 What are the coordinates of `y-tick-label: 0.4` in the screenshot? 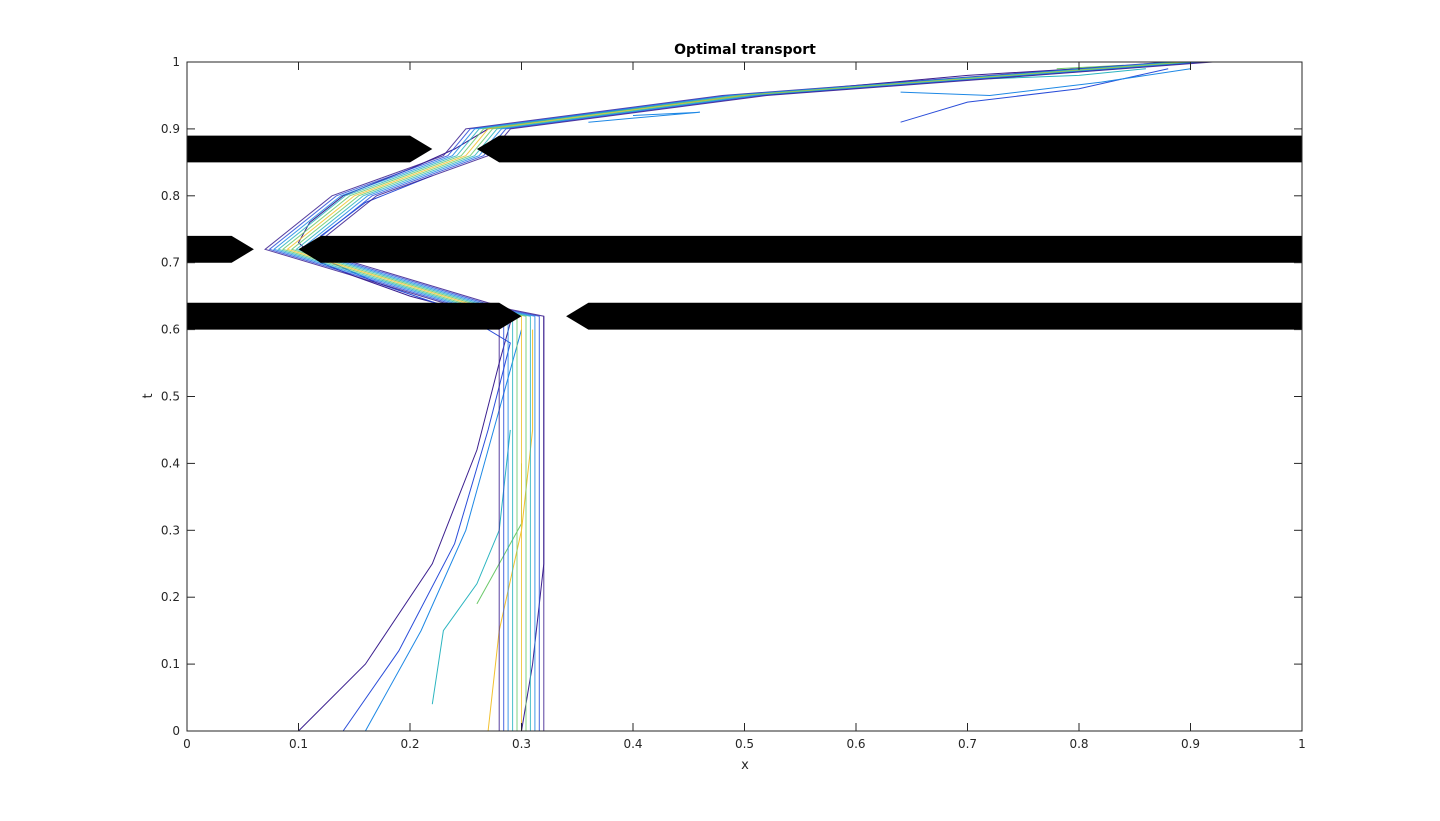 It's located at (170, 463).